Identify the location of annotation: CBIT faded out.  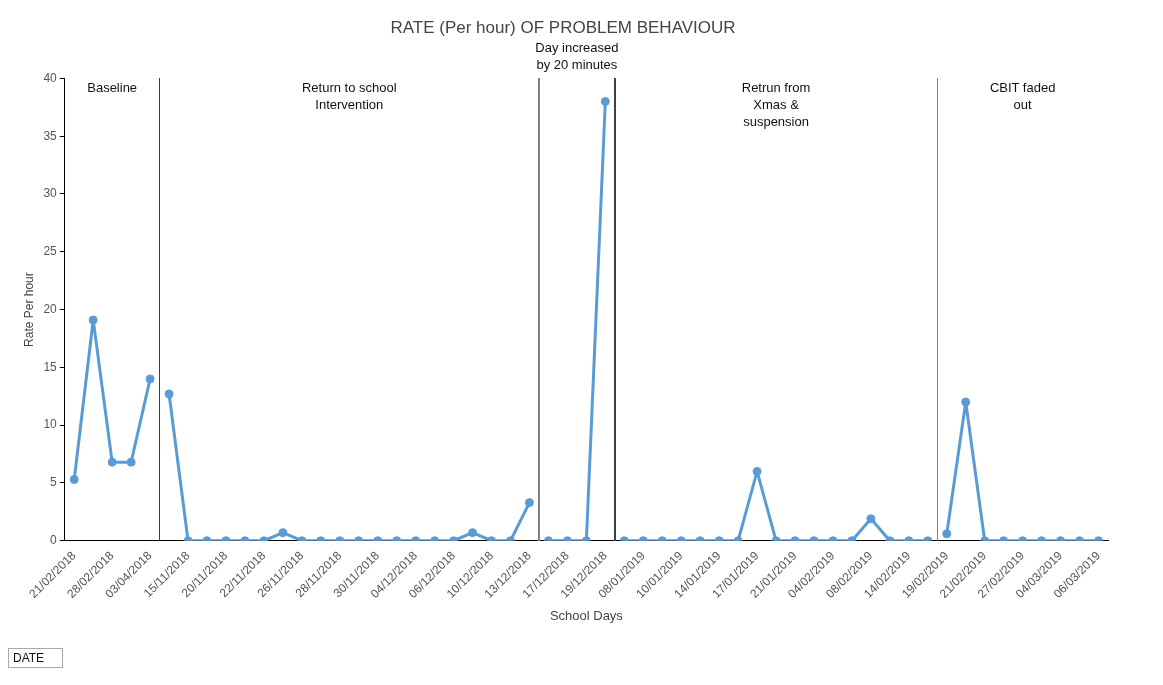
(1022, 96).